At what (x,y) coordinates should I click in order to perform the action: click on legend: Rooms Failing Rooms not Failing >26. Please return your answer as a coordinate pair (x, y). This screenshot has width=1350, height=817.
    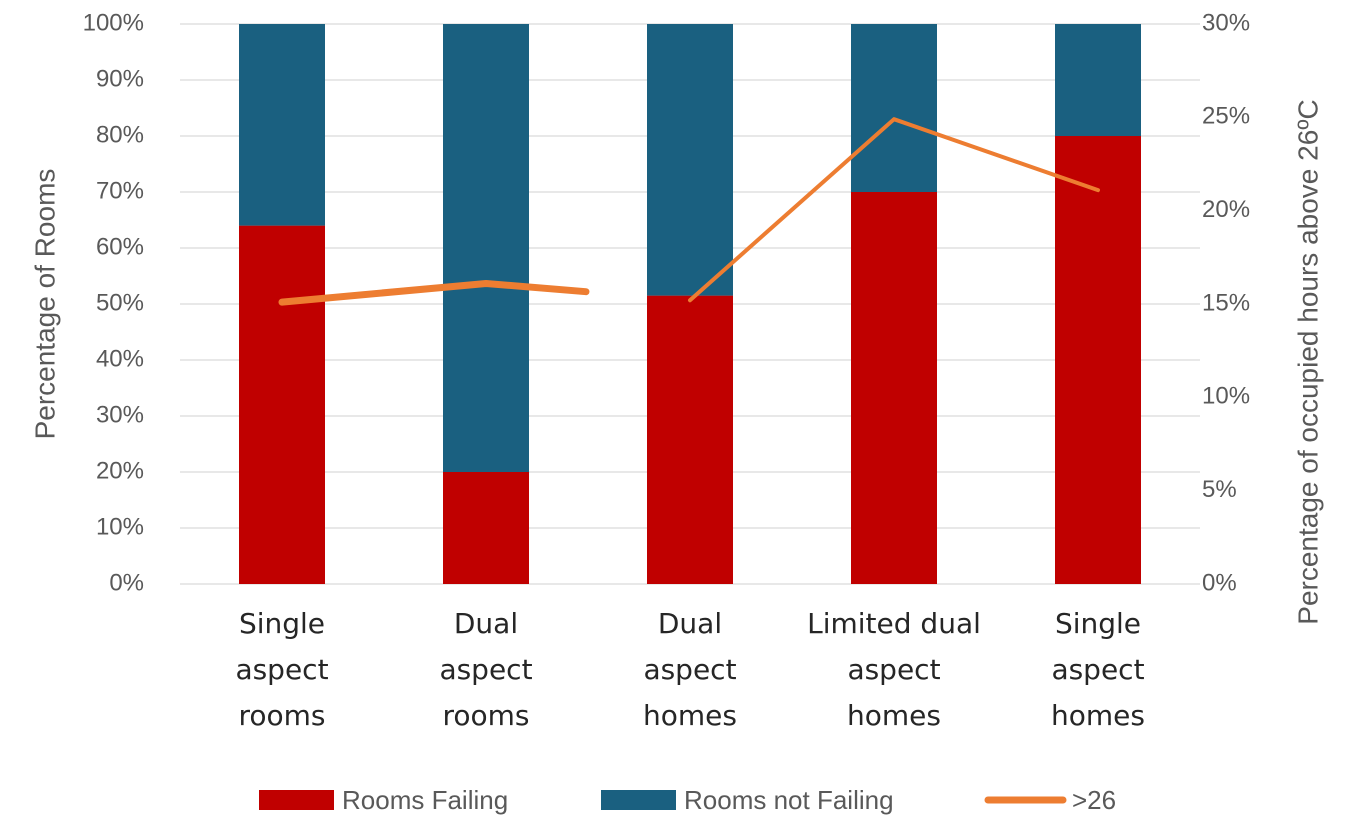
    Looking at the image, I should click on (687, 800).